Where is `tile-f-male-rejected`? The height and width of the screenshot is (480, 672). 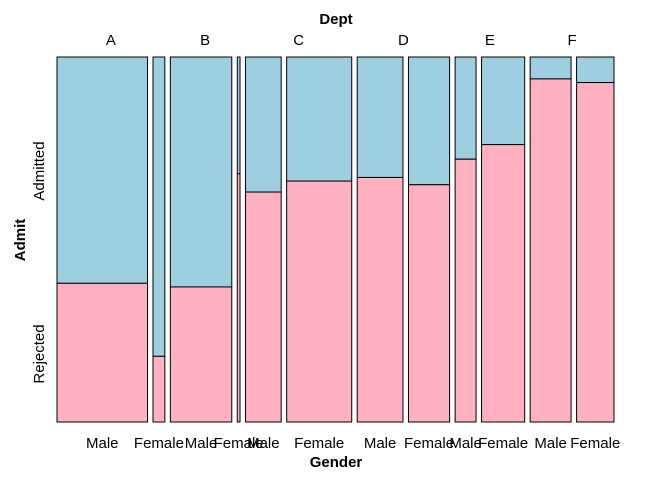
tile-f-male-rejected is located at coordinates (550, 250).